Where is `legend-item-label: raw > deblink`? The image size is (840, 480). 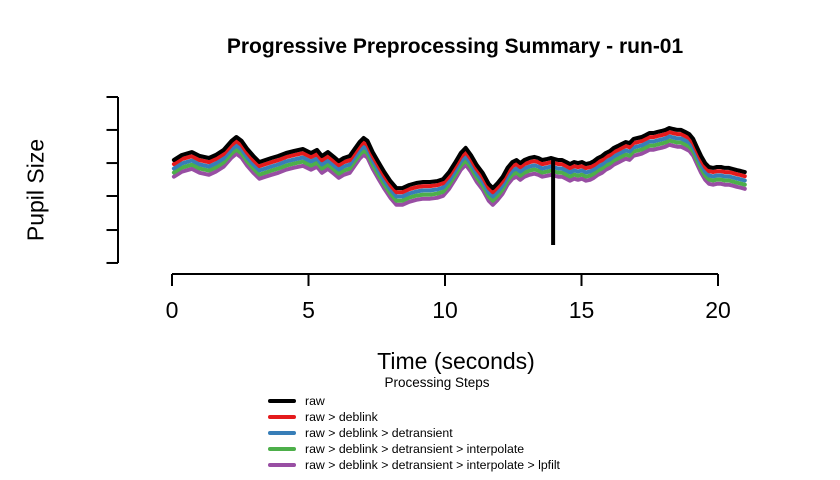 legend-item-label: raw > deblink is located at coordinates (341, 416).